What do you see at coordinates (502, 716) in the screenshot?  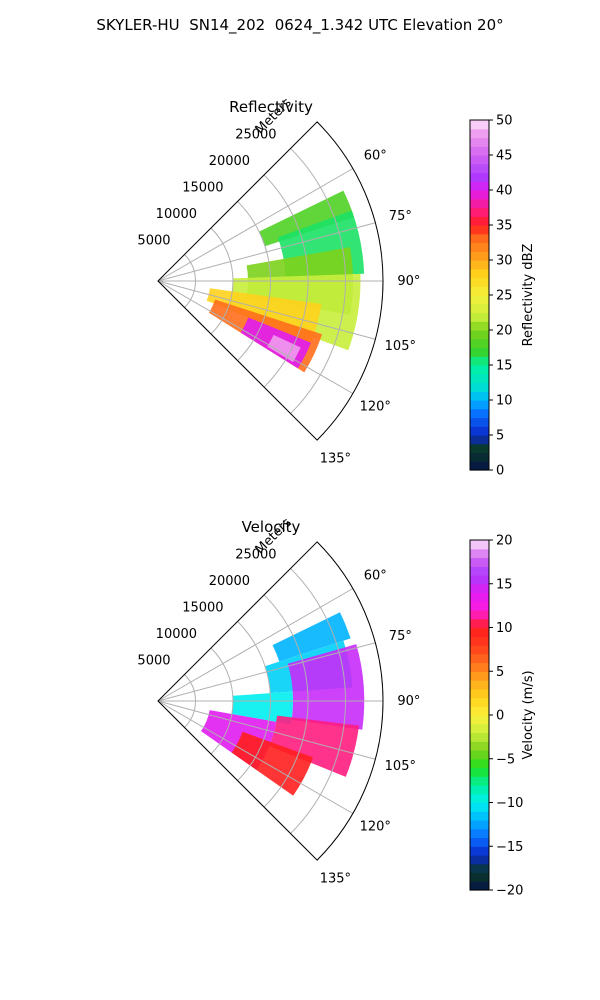 I see `colorbar: −20 −15 −10 −5 0 5 10 15 20 Velocity (m/s)` at bounding box center [502, 716].